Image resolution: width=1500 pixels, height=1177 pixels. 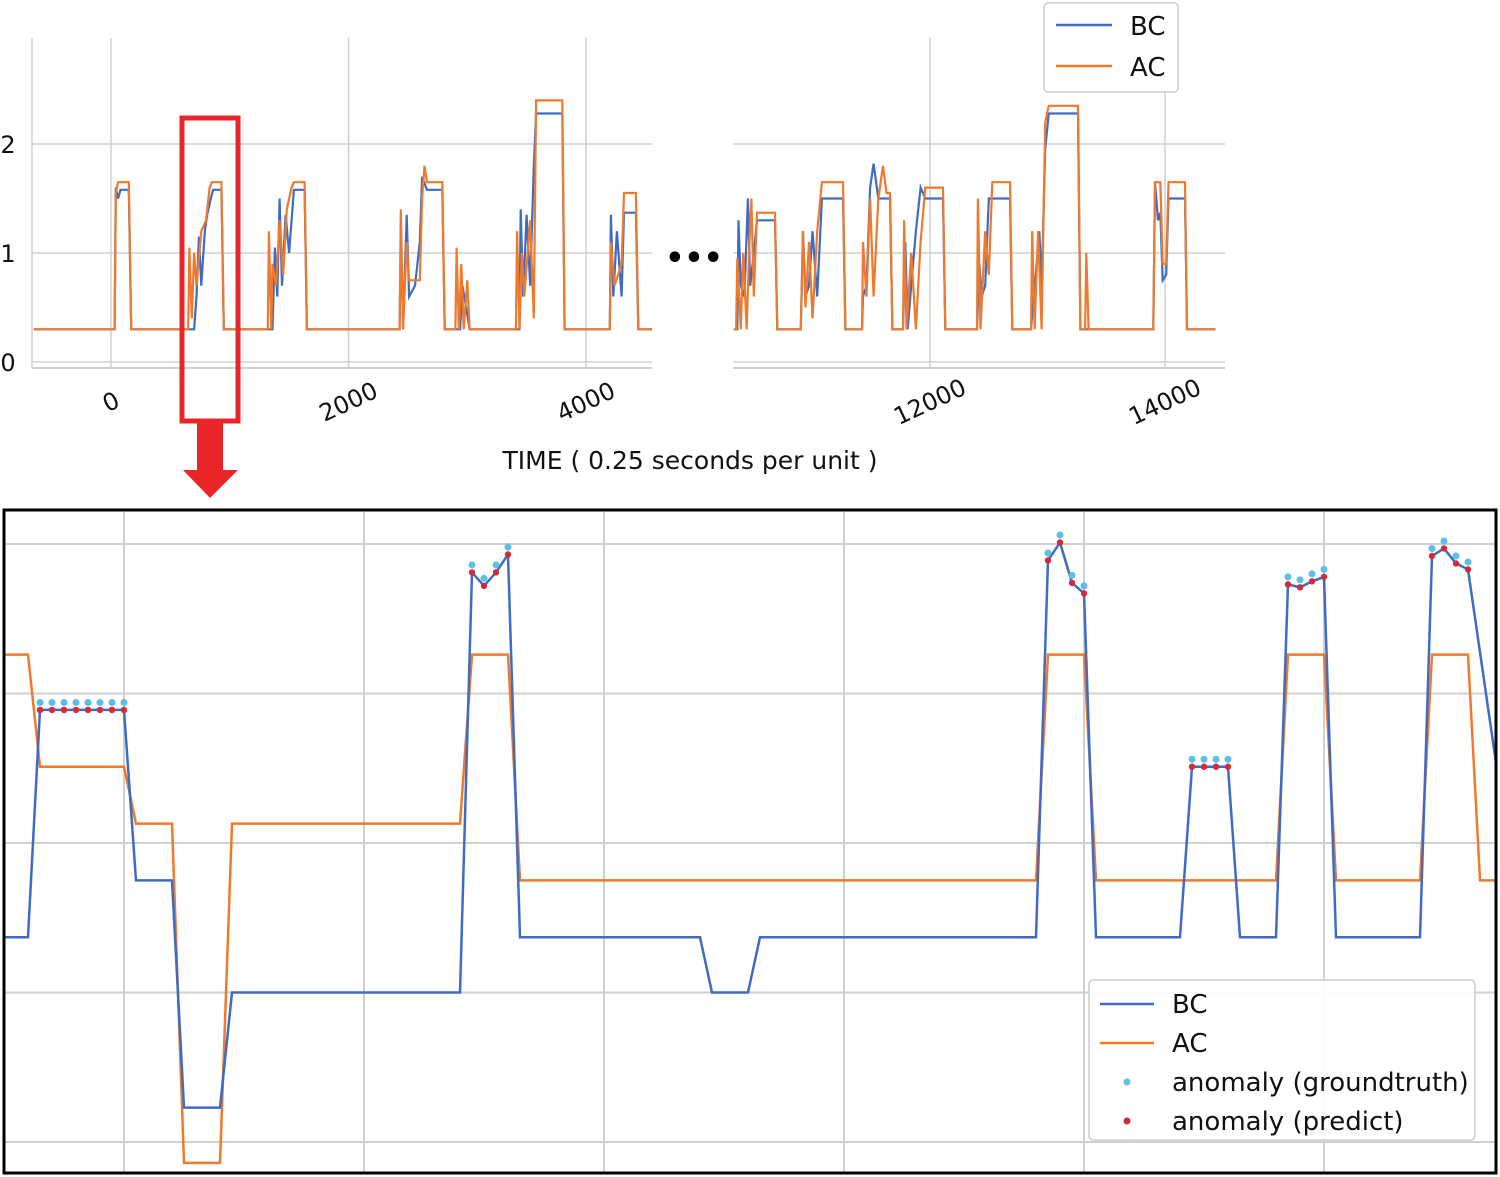 I want to click on arrow-down-icon, so click(x=210, y=484).